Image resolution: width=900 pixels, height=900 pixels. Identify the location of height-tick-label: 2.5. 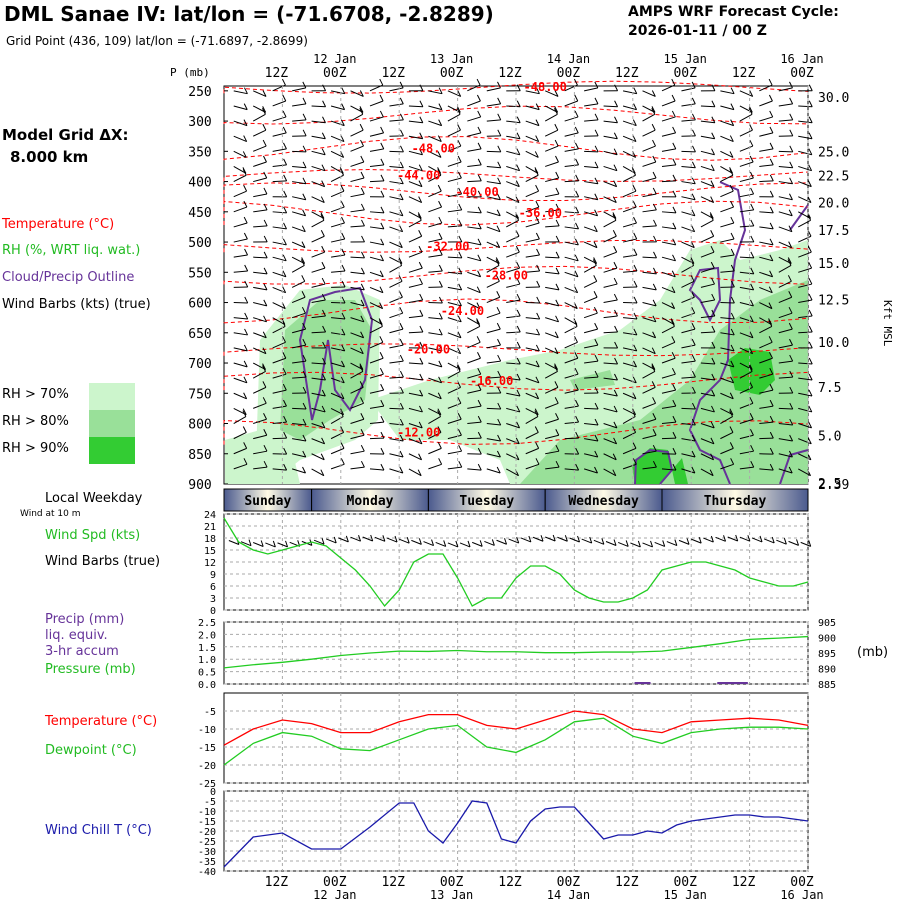
(829, 484).